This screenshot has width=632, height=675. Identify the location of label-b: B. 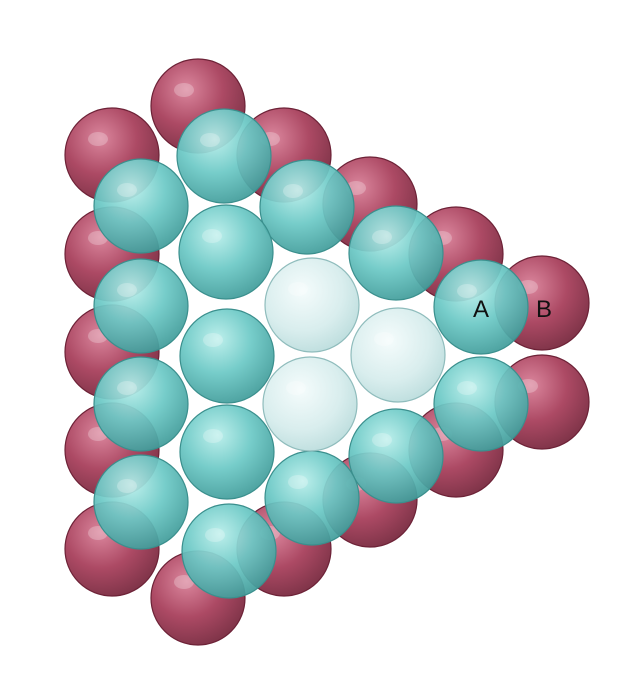
(544, 309).